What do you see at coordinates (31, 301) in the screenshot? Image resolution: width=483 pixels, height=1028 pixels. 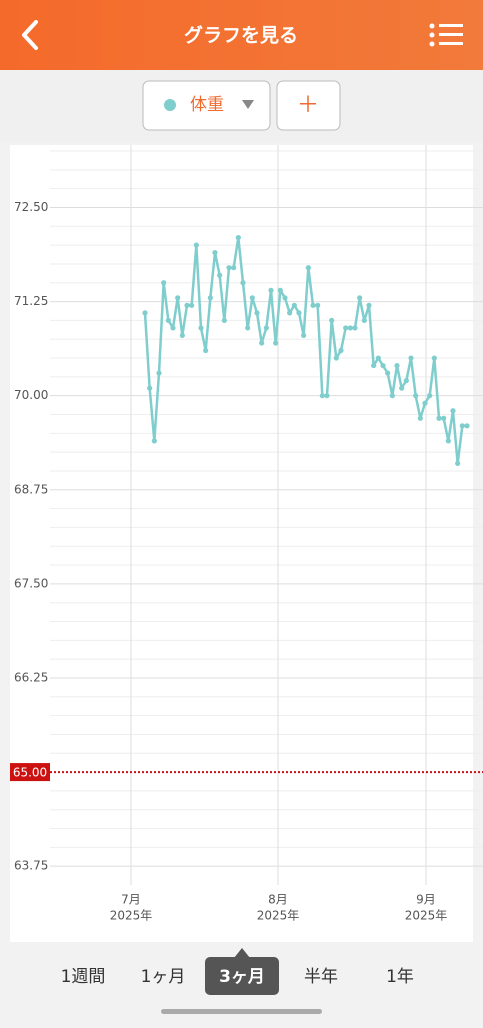 I see `y-tick-label: 71.25` at bounding box center [31, 301].